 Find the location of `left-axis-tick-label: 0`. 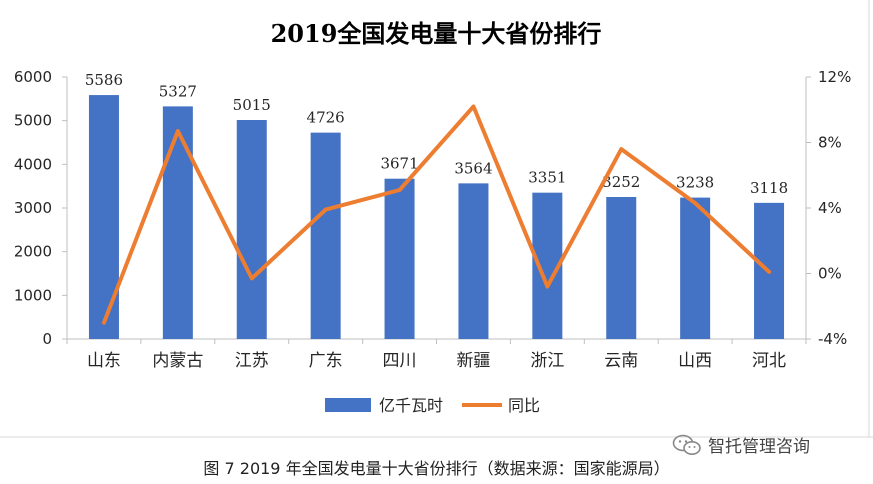

left-axis-tick-label: 0 is located at coordinates (47, 339).